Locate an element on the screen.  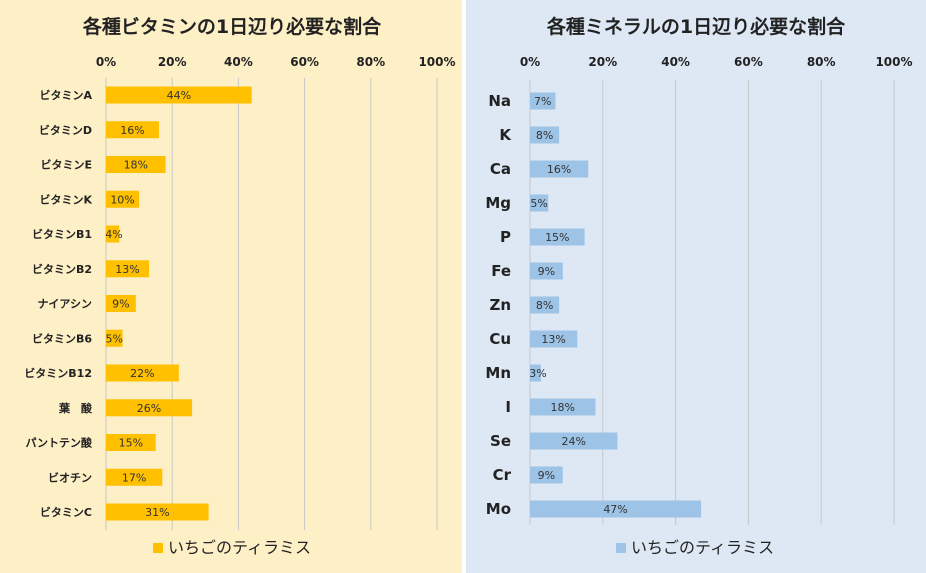
category-label: Cu is located at coordinates (500, 339).